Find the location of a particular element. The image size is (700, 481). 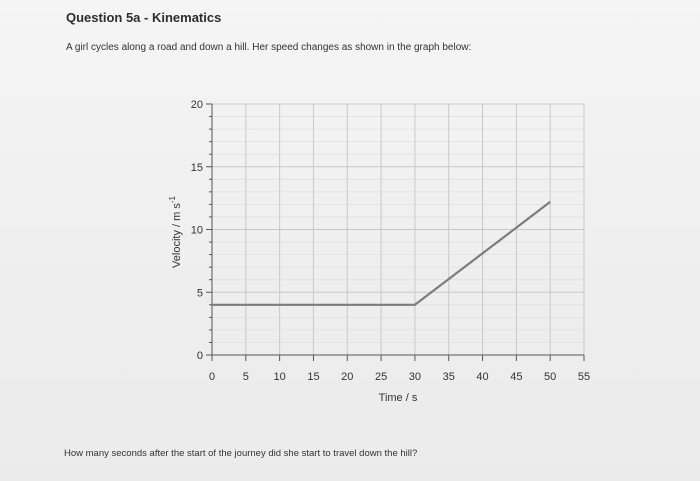

velocity-line is located at coordinates (381, 253).